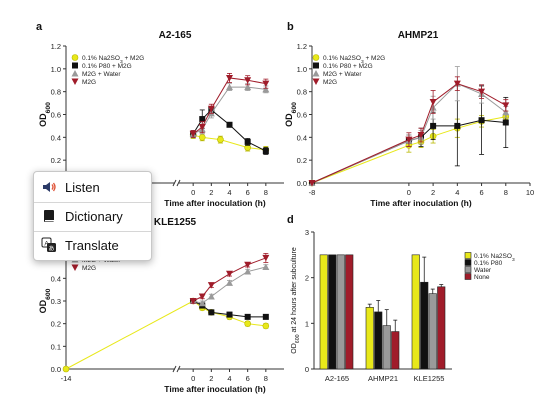 The height and width of the screenshot is (401, 560). I want to click on x-tick-label: 10, so click(530, 192).